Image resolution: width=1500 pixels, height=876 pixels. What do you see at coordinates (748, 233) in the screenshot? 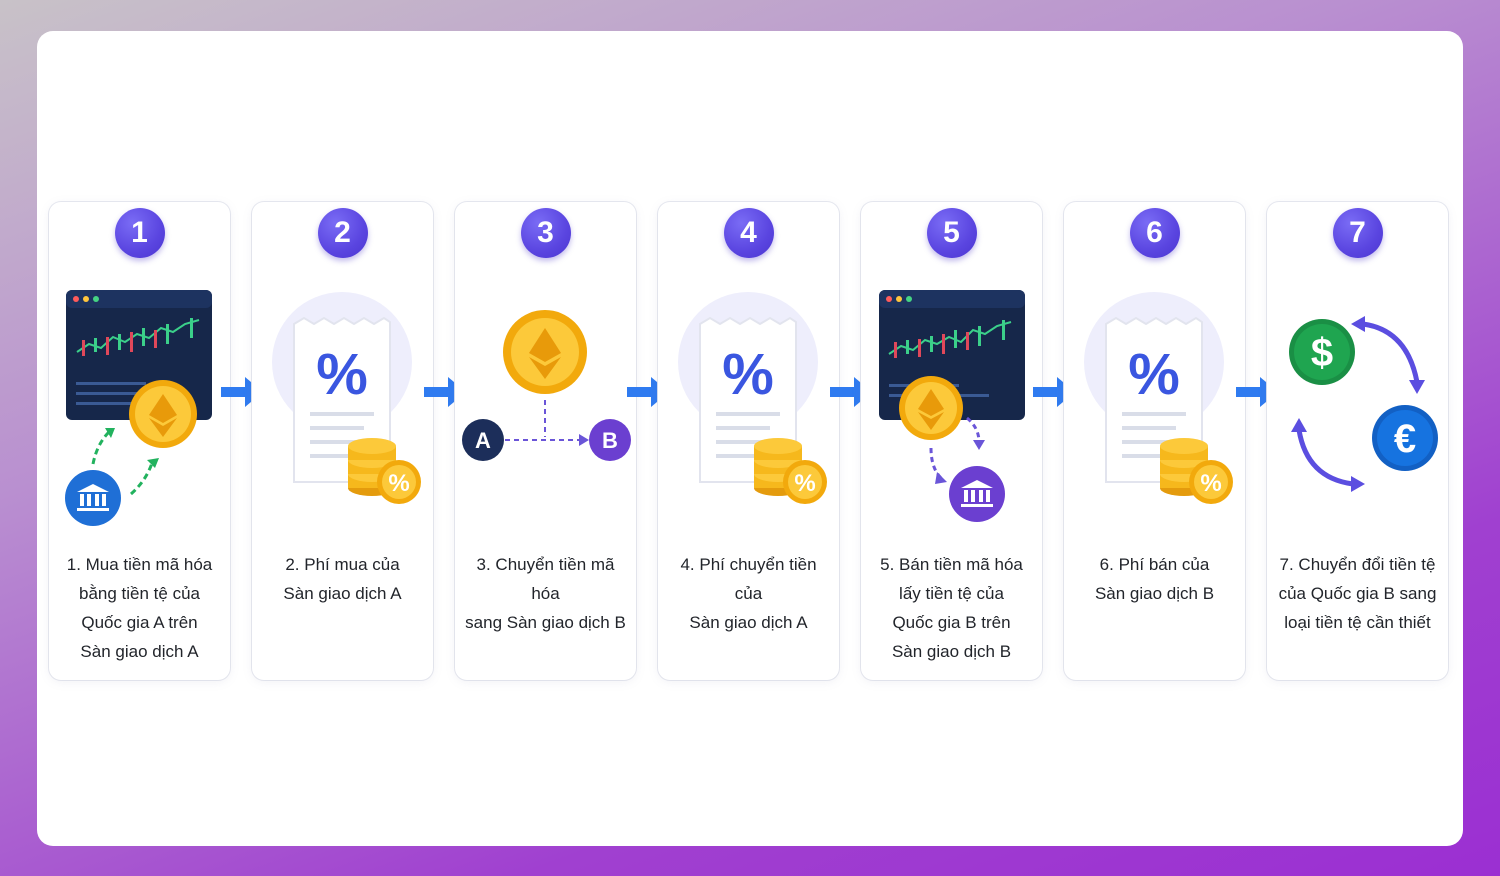
I see `step-number-badge: 4` at bounding box center [748, 233].